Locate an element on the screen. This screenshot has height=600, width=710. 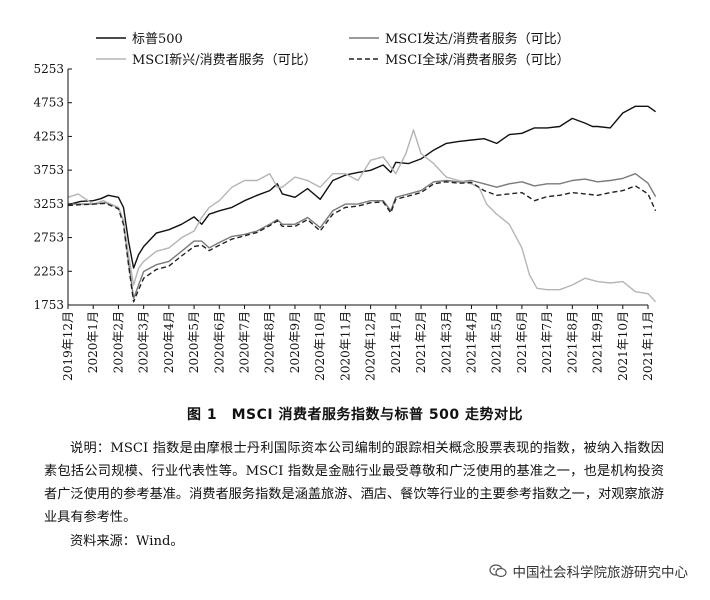
y-tick-label: 4253 is located at coordinates (48, 136).